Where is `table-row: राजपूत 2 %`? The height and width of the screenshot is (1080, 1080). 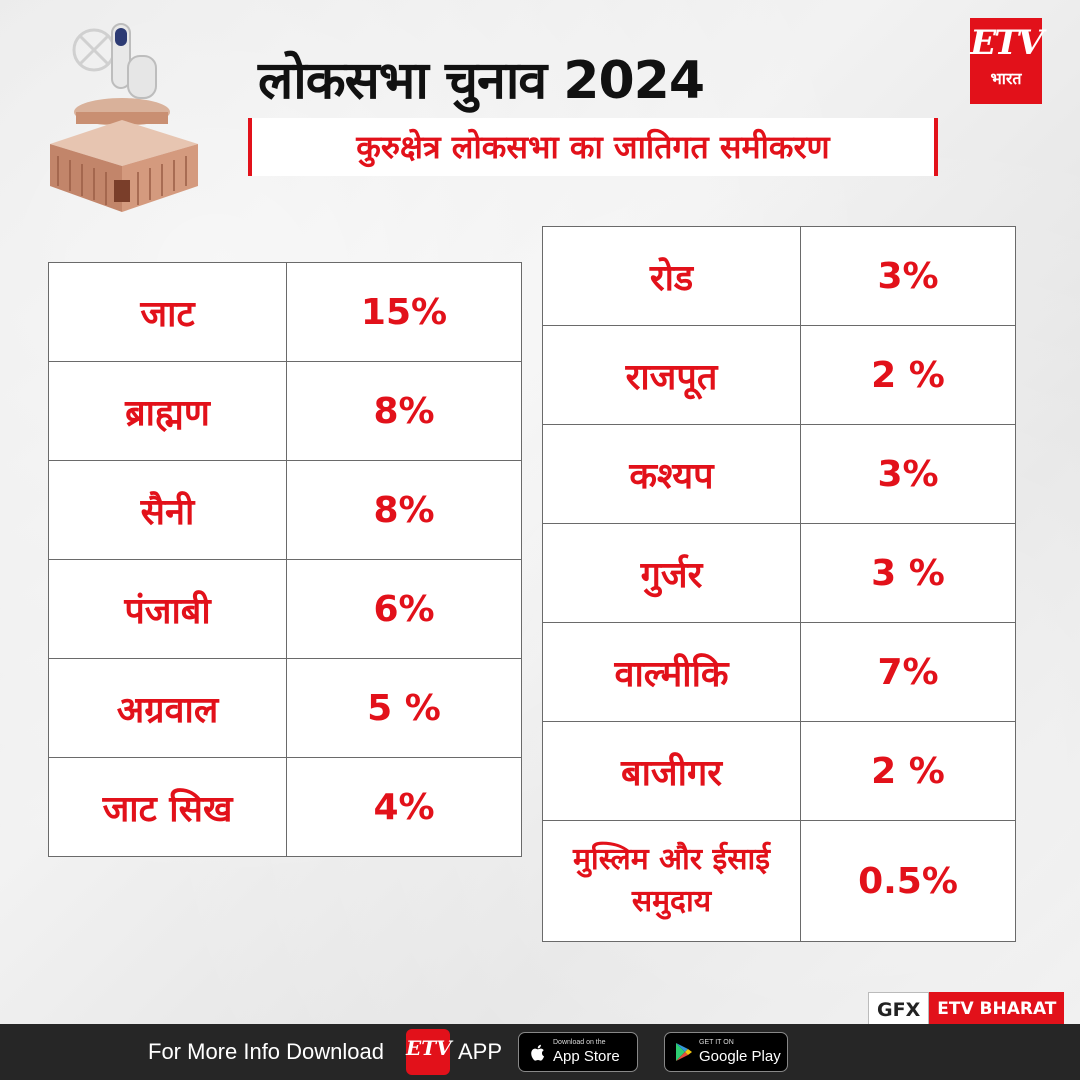
table-row: राजपूत 2 % is located at coordinates (779, 375).